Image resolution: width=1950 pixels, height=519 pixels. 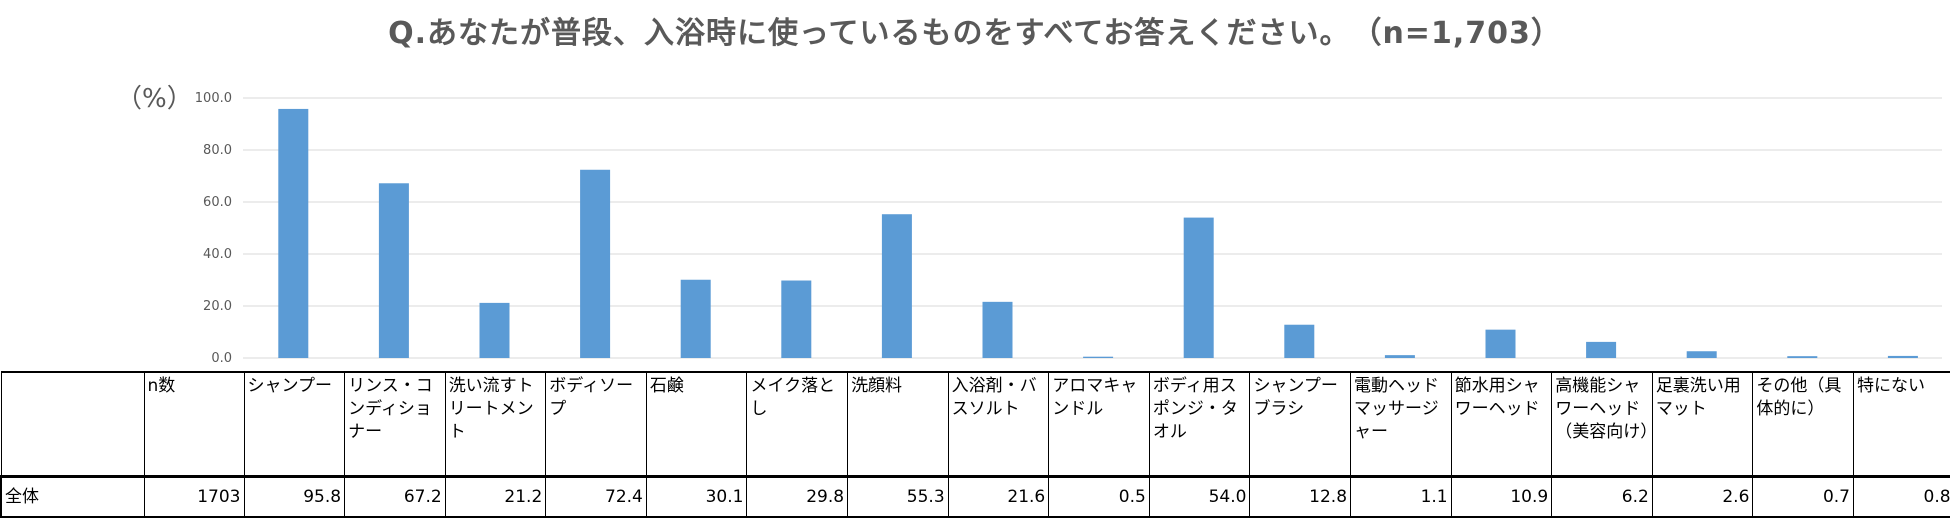 What do you see at coordinates (1901, 424) in the screenshot?
I see `category-header-cell: 特にない` at bounding box center [1901, 424].